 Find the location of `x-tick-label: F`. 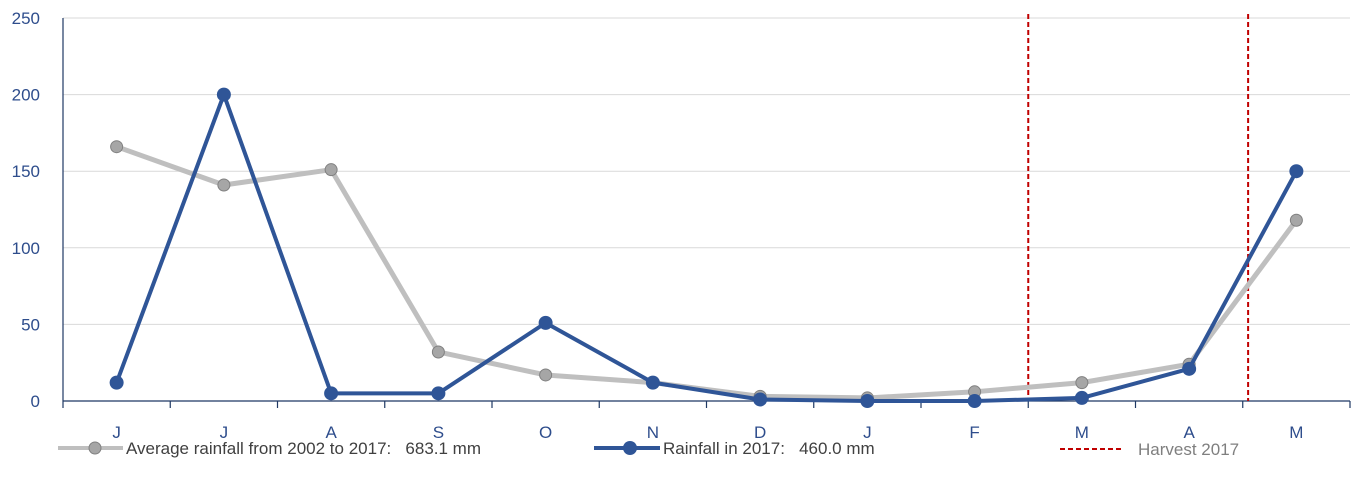

x-tick-label: F is located at coordinates (974, 432).